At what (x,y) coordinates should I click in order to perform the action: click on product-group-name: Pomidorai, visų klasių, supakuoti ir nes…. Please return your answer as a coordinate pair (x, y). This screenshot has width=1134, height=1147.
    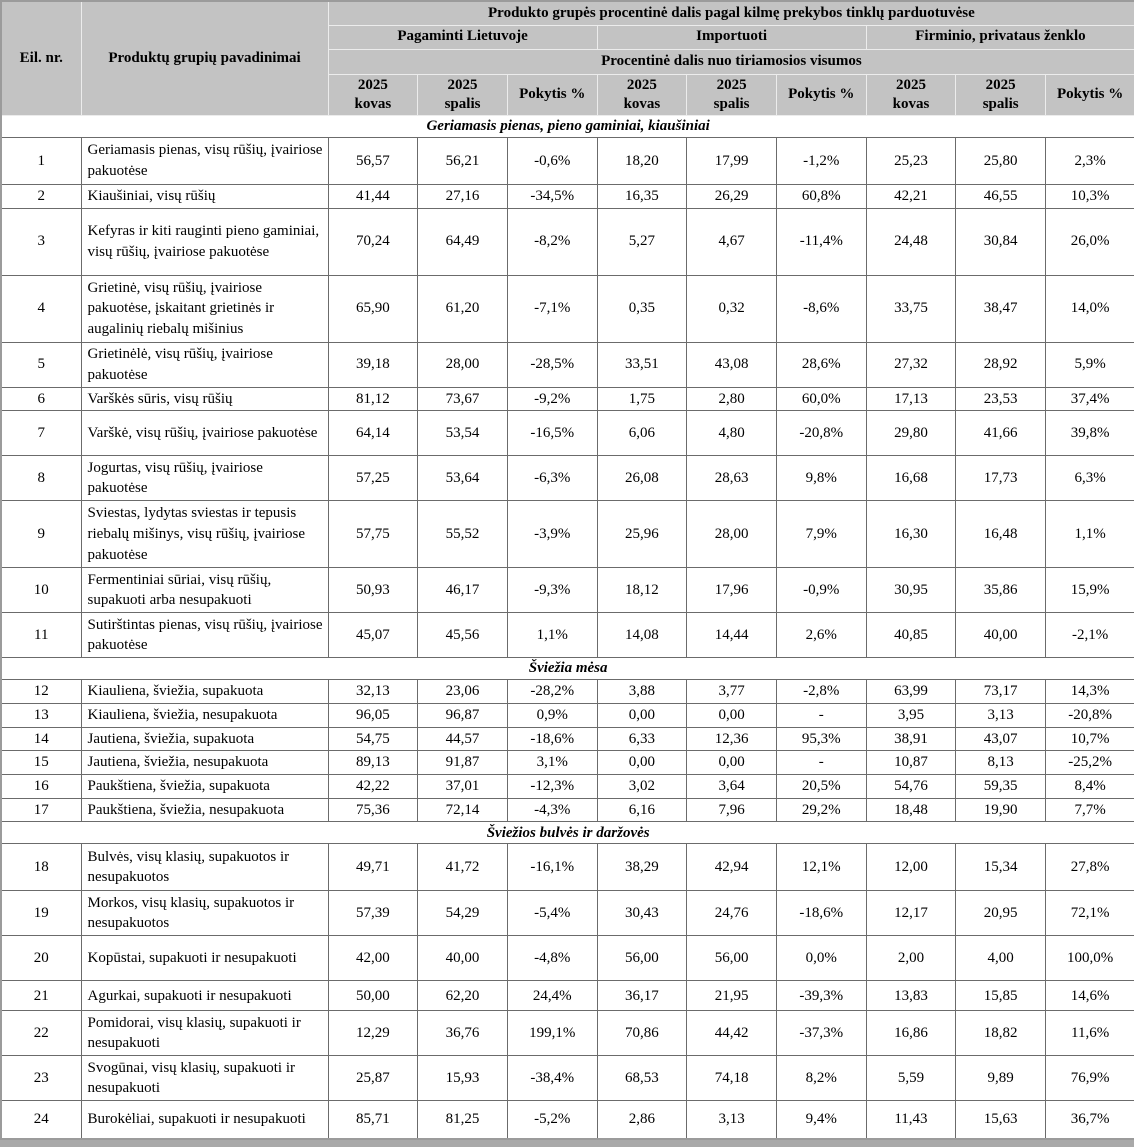
    Looking at the image, I should click on (204, 1033).